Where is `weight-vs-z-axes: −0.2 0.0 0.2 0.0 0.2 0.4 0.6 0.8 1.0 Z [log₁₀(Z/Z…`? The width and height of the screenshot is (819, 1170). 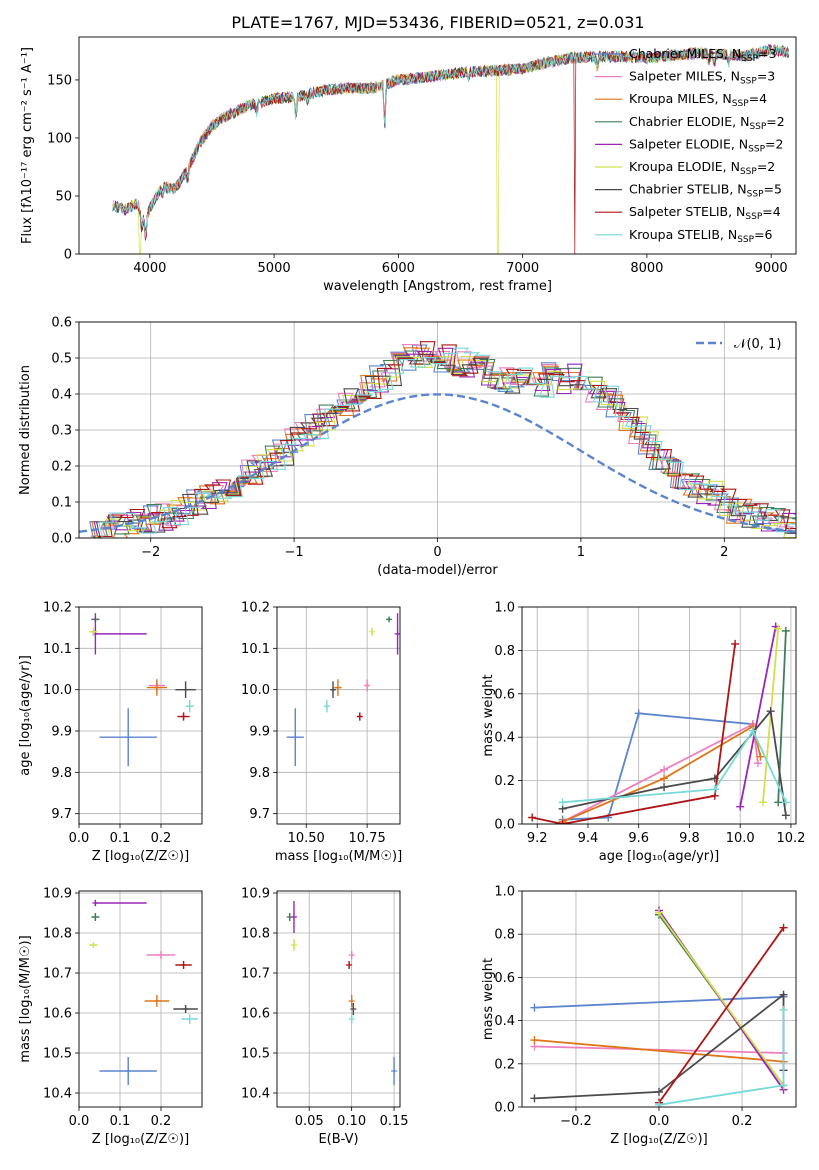
weight-vs-z-axes: −0.2 0.0 0.2 0.0 0.2 0.4 0.6 0.8 1.0 Z [log₁₀(Z/Z… is located at coordinates (639, 1016).